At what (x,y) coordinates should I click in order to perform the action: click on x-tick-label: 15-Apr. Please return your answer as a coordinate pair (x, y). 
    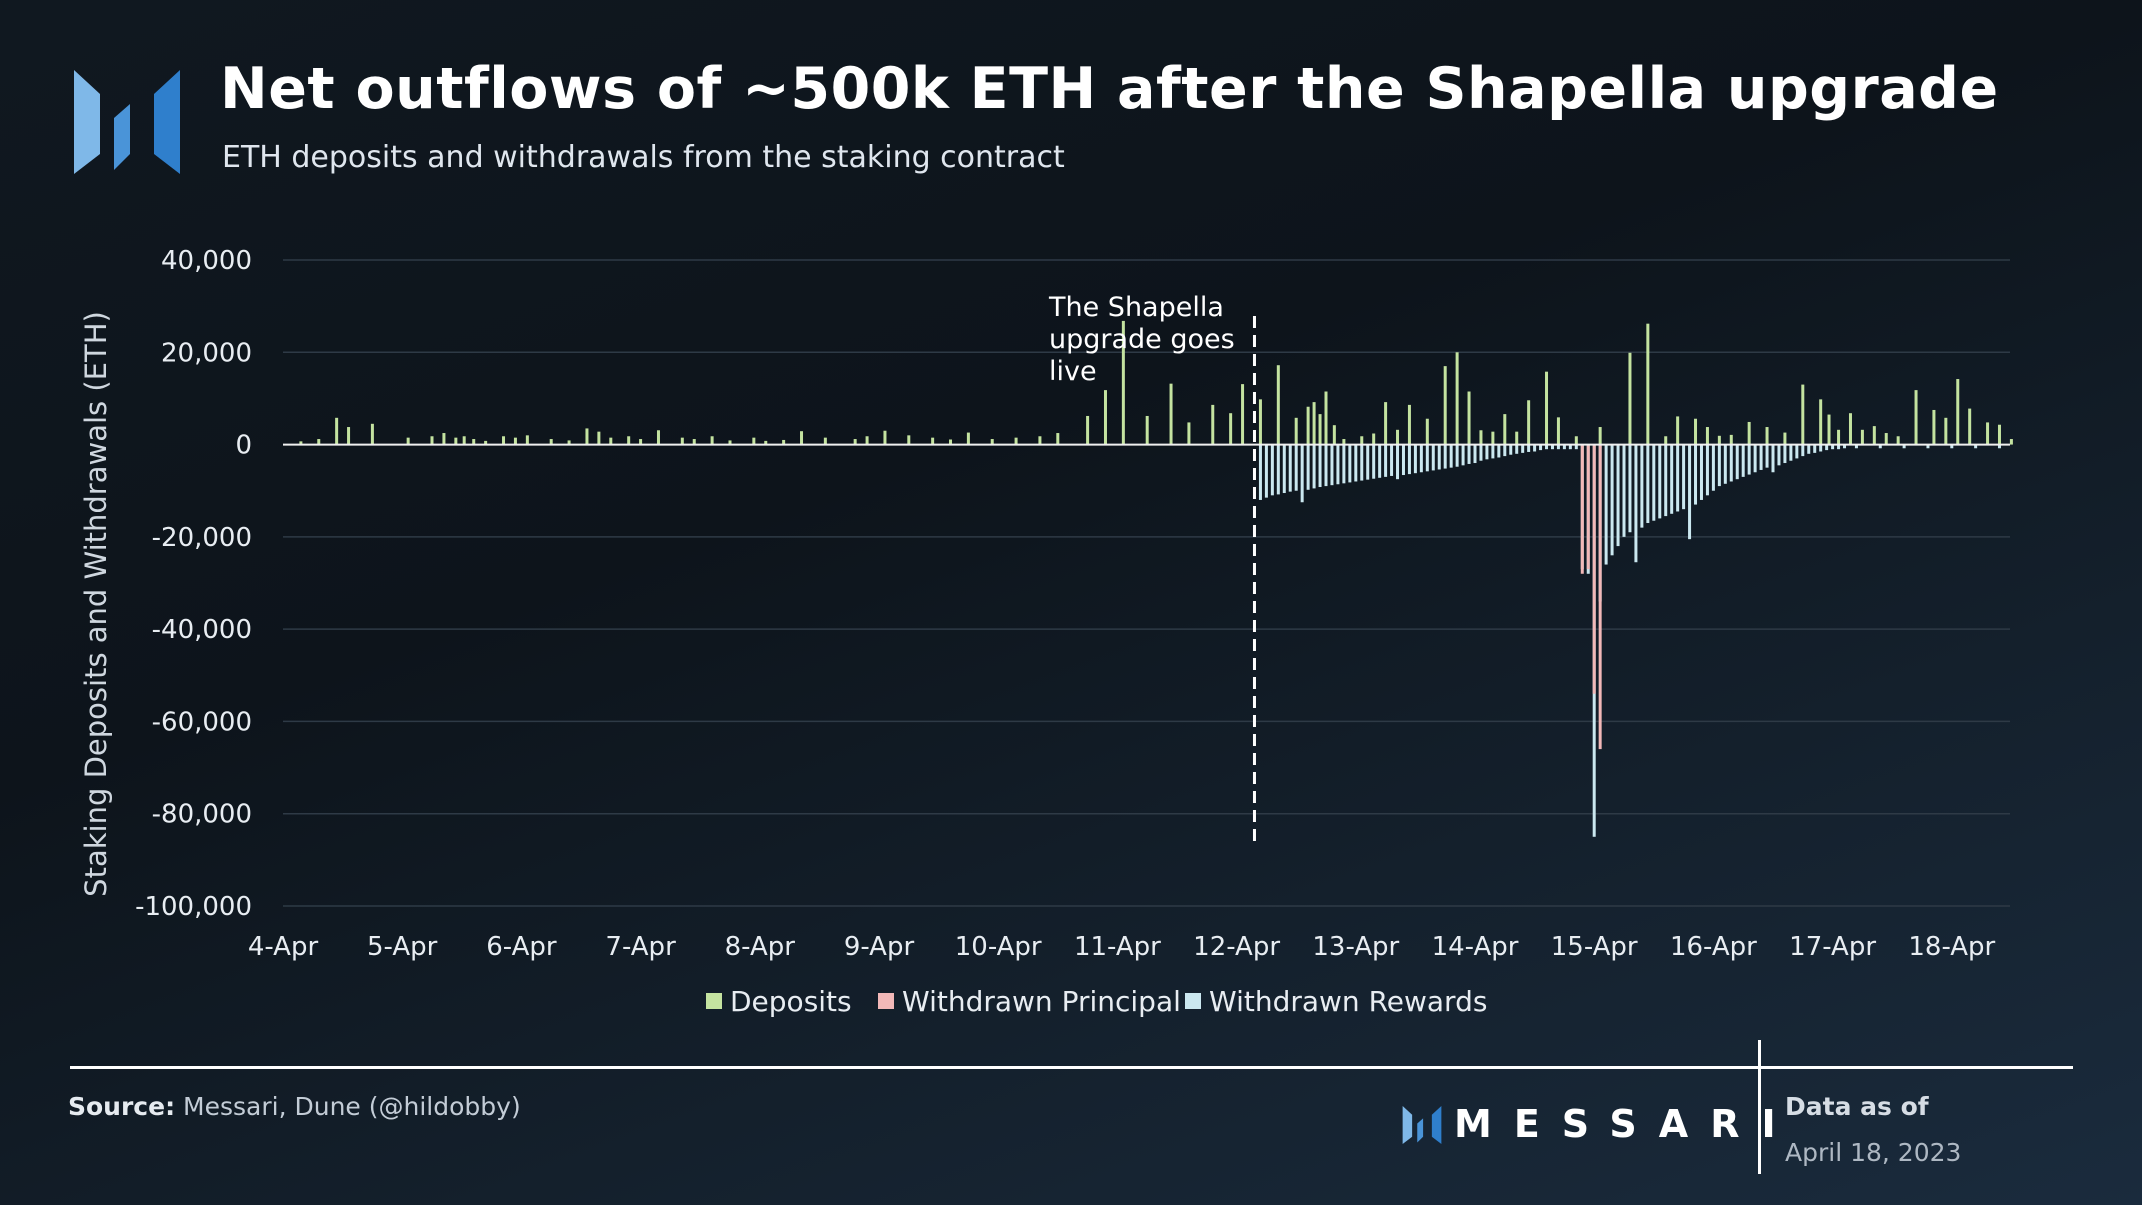
    Looking at the image, I should click on (1594, 947).